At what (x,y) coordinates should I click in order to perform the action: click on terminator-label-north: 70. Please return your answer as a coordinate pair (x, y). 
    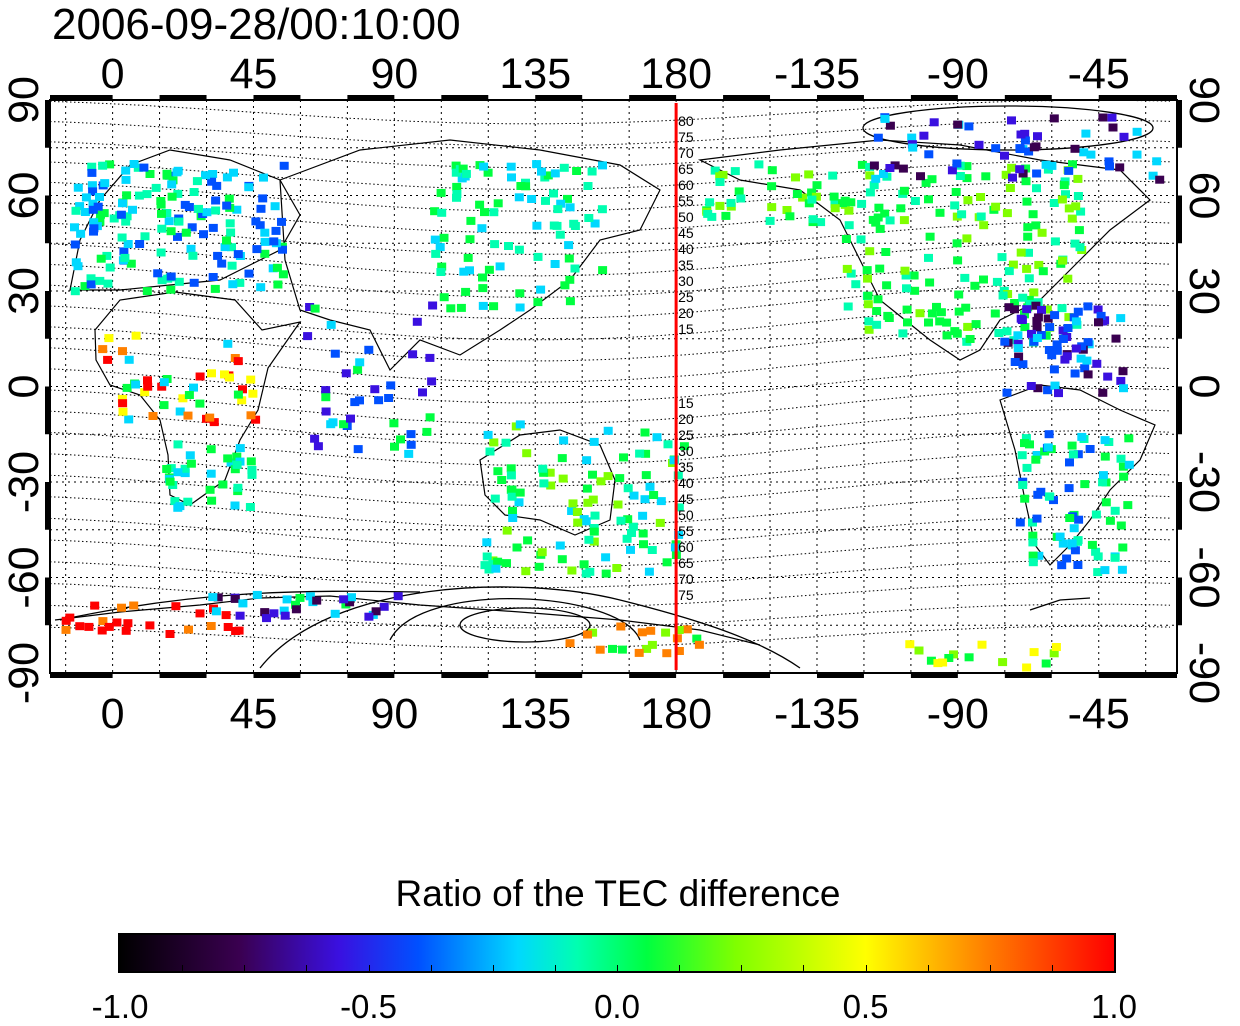
    Looking at the image, I should click on (686, 153).